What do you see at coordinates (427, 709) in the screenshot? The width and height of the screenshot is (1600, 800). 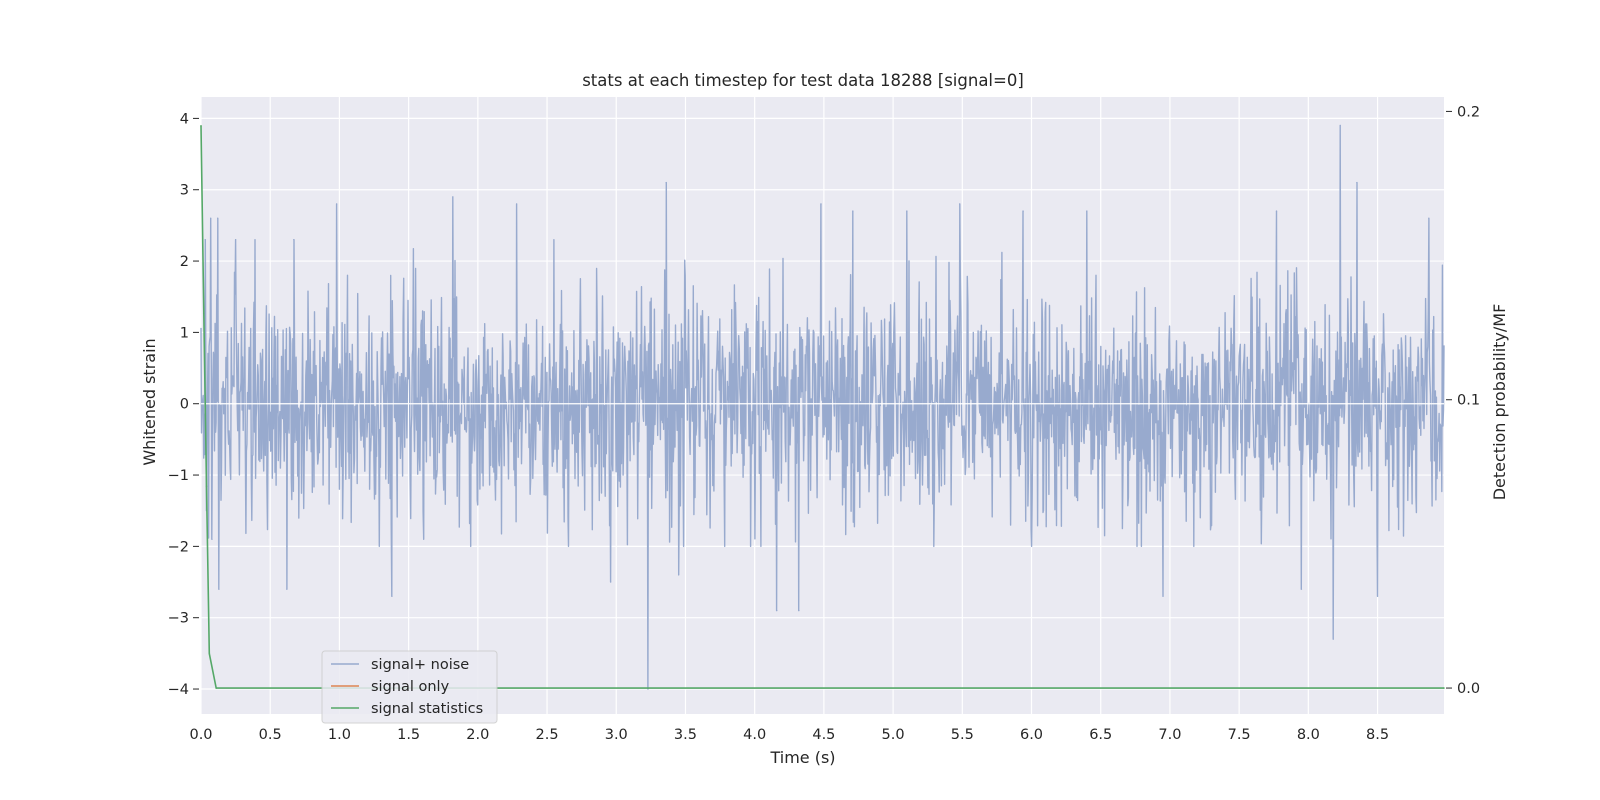 I see `legend-label-signal-statistics: signal statistics` at bounding box center [427, 709].